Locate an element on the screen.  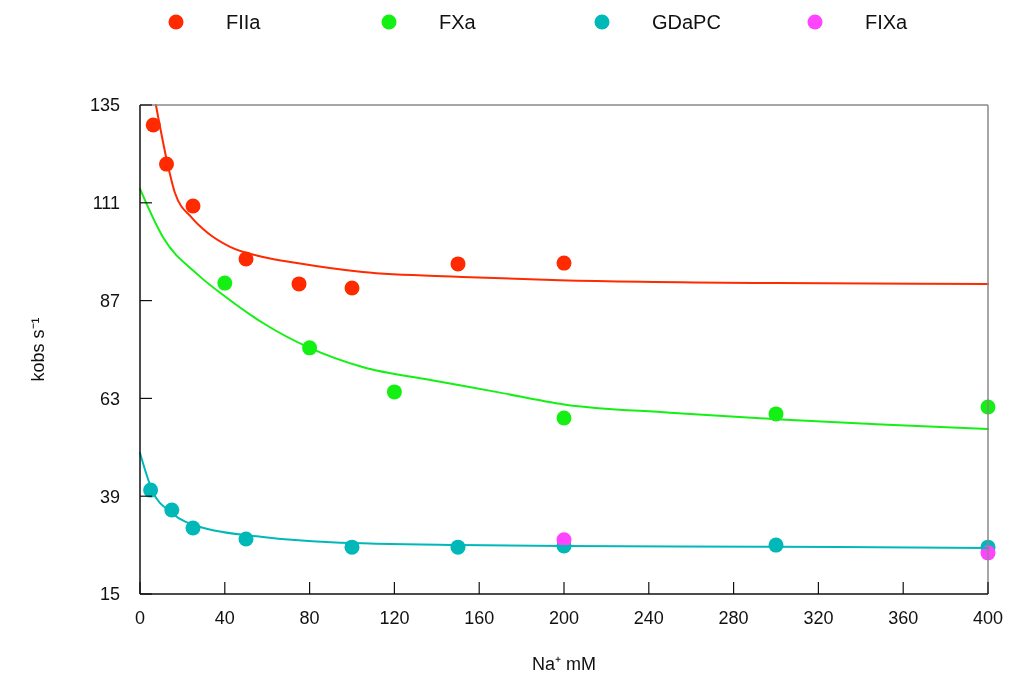
y-tick-label: 111 is located at coordinates (106, 203).